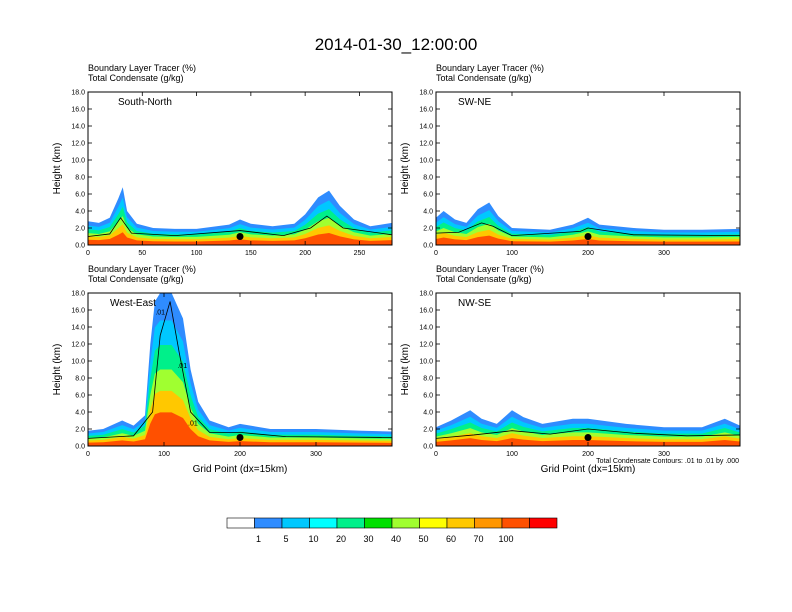 Image resolution: width=792 pixels, height=612 pixels. I want to click on panel-name: NW-SE, so click(474, 303).